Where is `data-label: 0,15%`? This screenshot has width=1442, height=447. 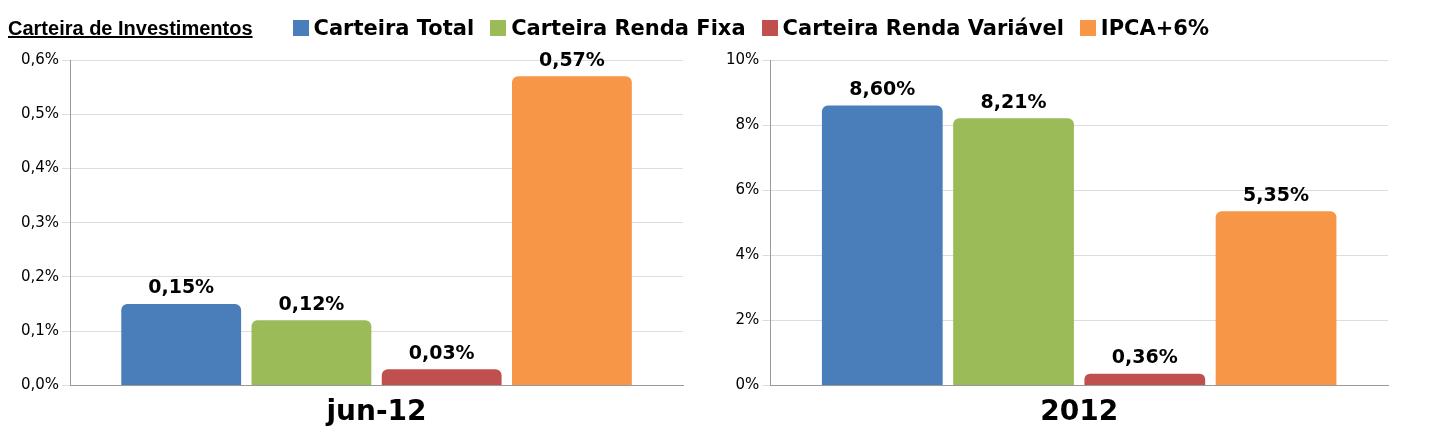
data-label: 0,15% is located at coordinates (181, 286).